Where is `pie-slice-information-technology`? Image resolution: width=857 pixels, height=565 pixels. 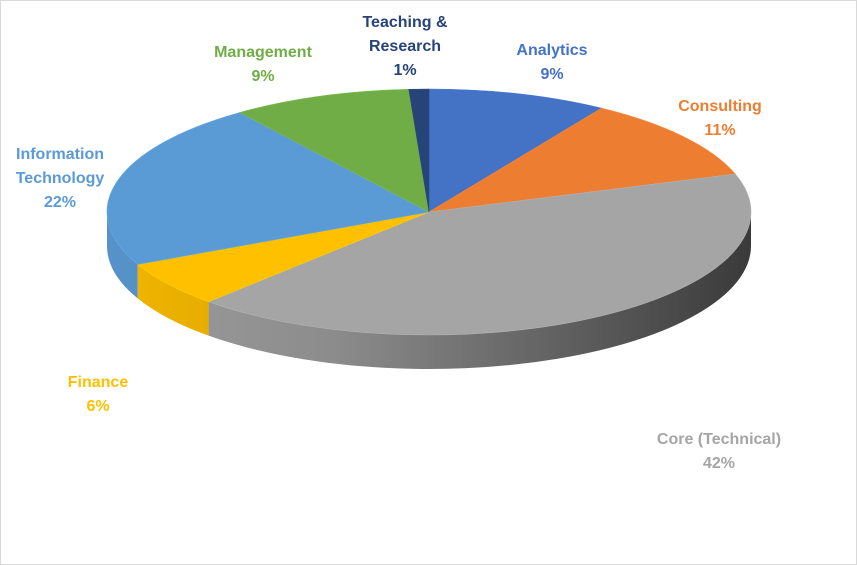 pie-slice-information-technology is located at coordinates (268, 188).